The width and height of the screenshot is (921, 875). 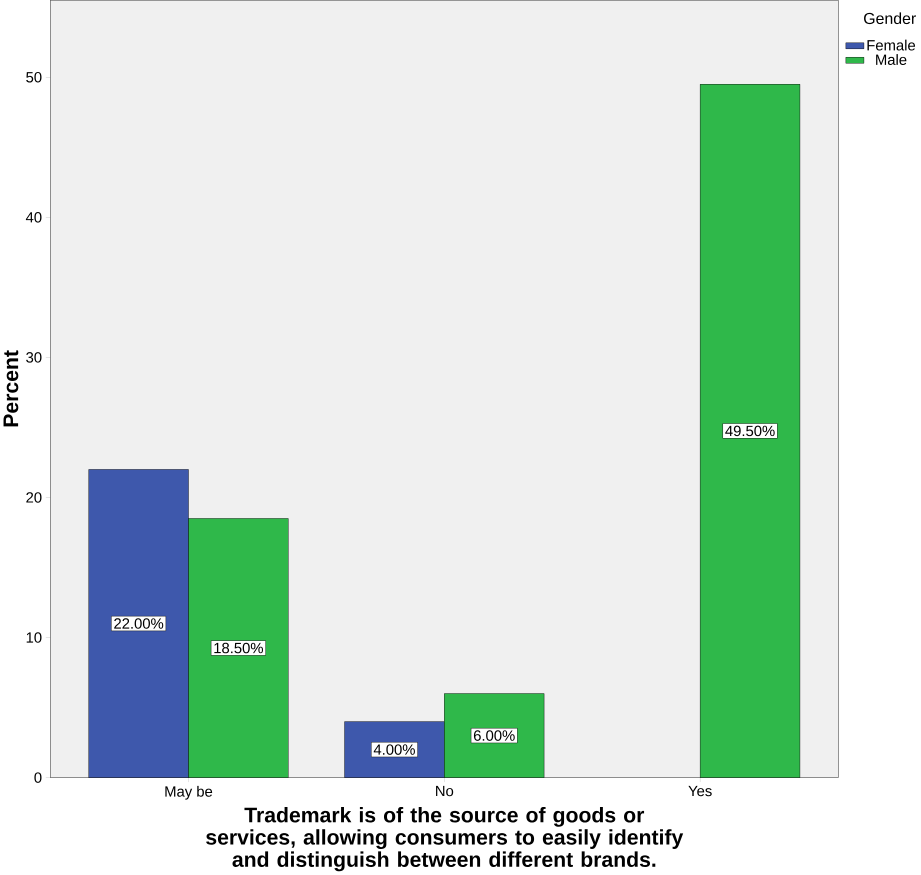 I want to click on x-axis-title: Trademark is of the source of goods or services, allowing consumers to easily identify and distinguish between different brands., so click(x=445, y=839).